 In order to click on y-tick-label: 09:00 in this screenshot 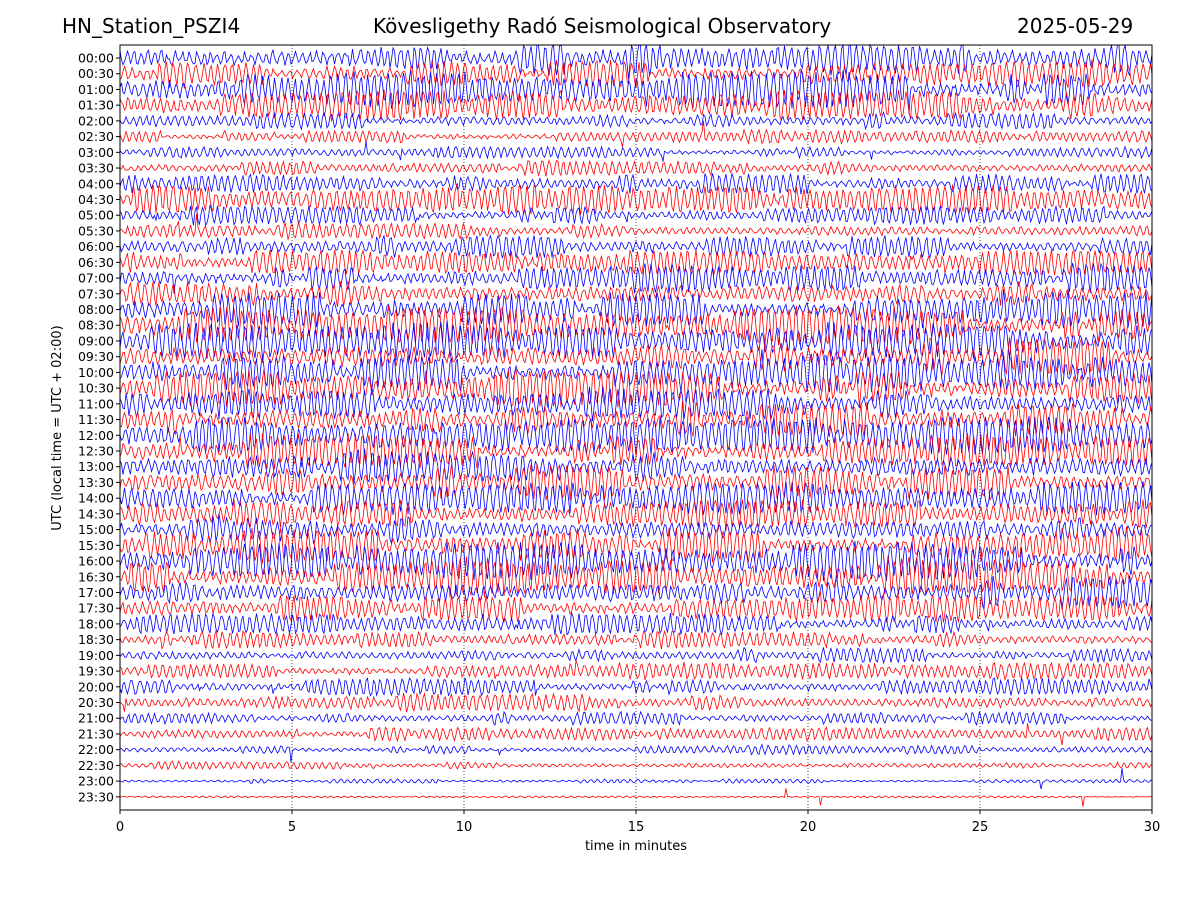, I will do `click(96, 340)`.